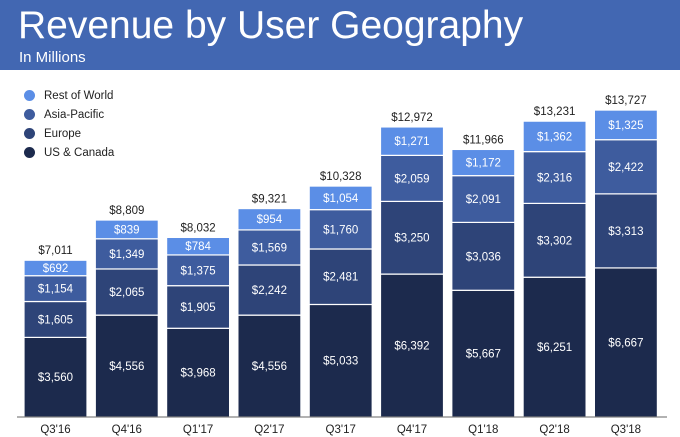 Image resolution: width=680 pixels, height=437 pixels. Describe the element at coordinates (52, 57) in the screenshot. I see `chart-subtitle: In Millions` at that location.